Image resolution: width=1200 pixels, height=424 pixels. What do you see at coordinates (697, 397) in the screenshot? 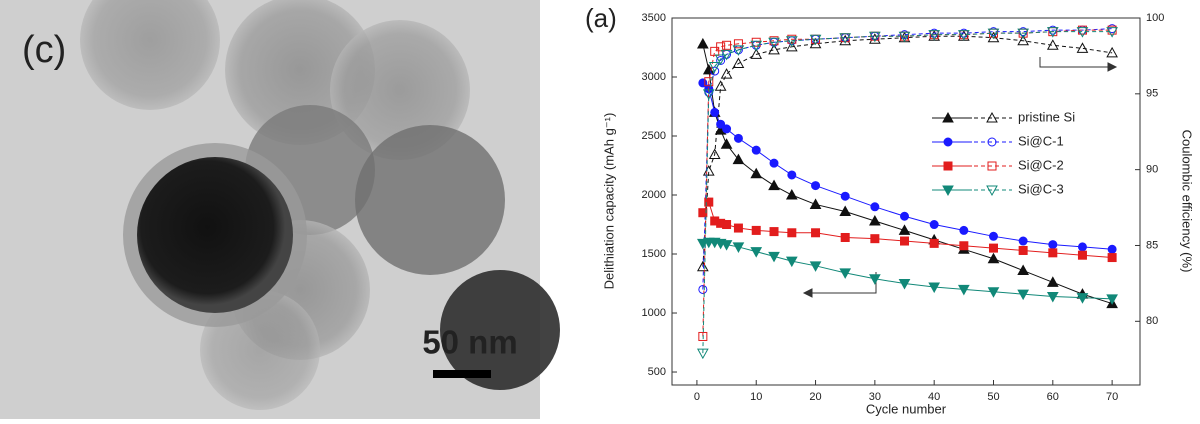
I see `x-tick-label: 0` at bounding box center [697, 397].